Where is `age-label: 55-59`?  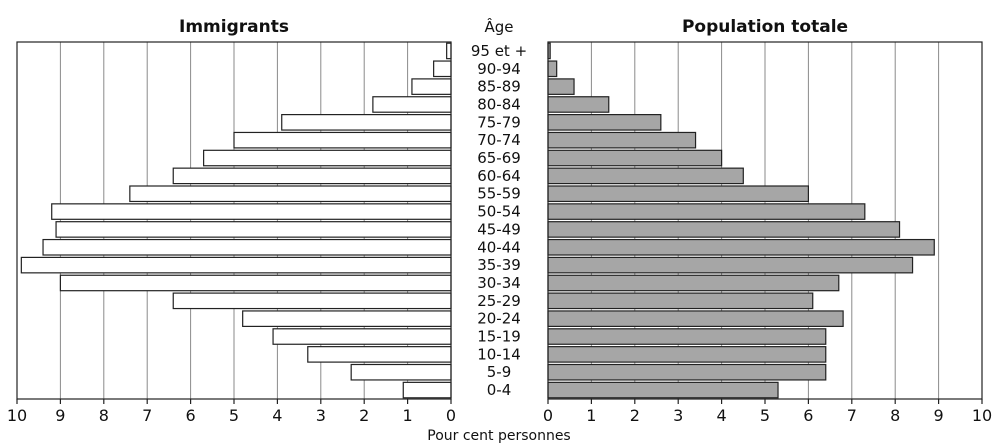
age-label: 55-59 is located at coordinates (499, 194).